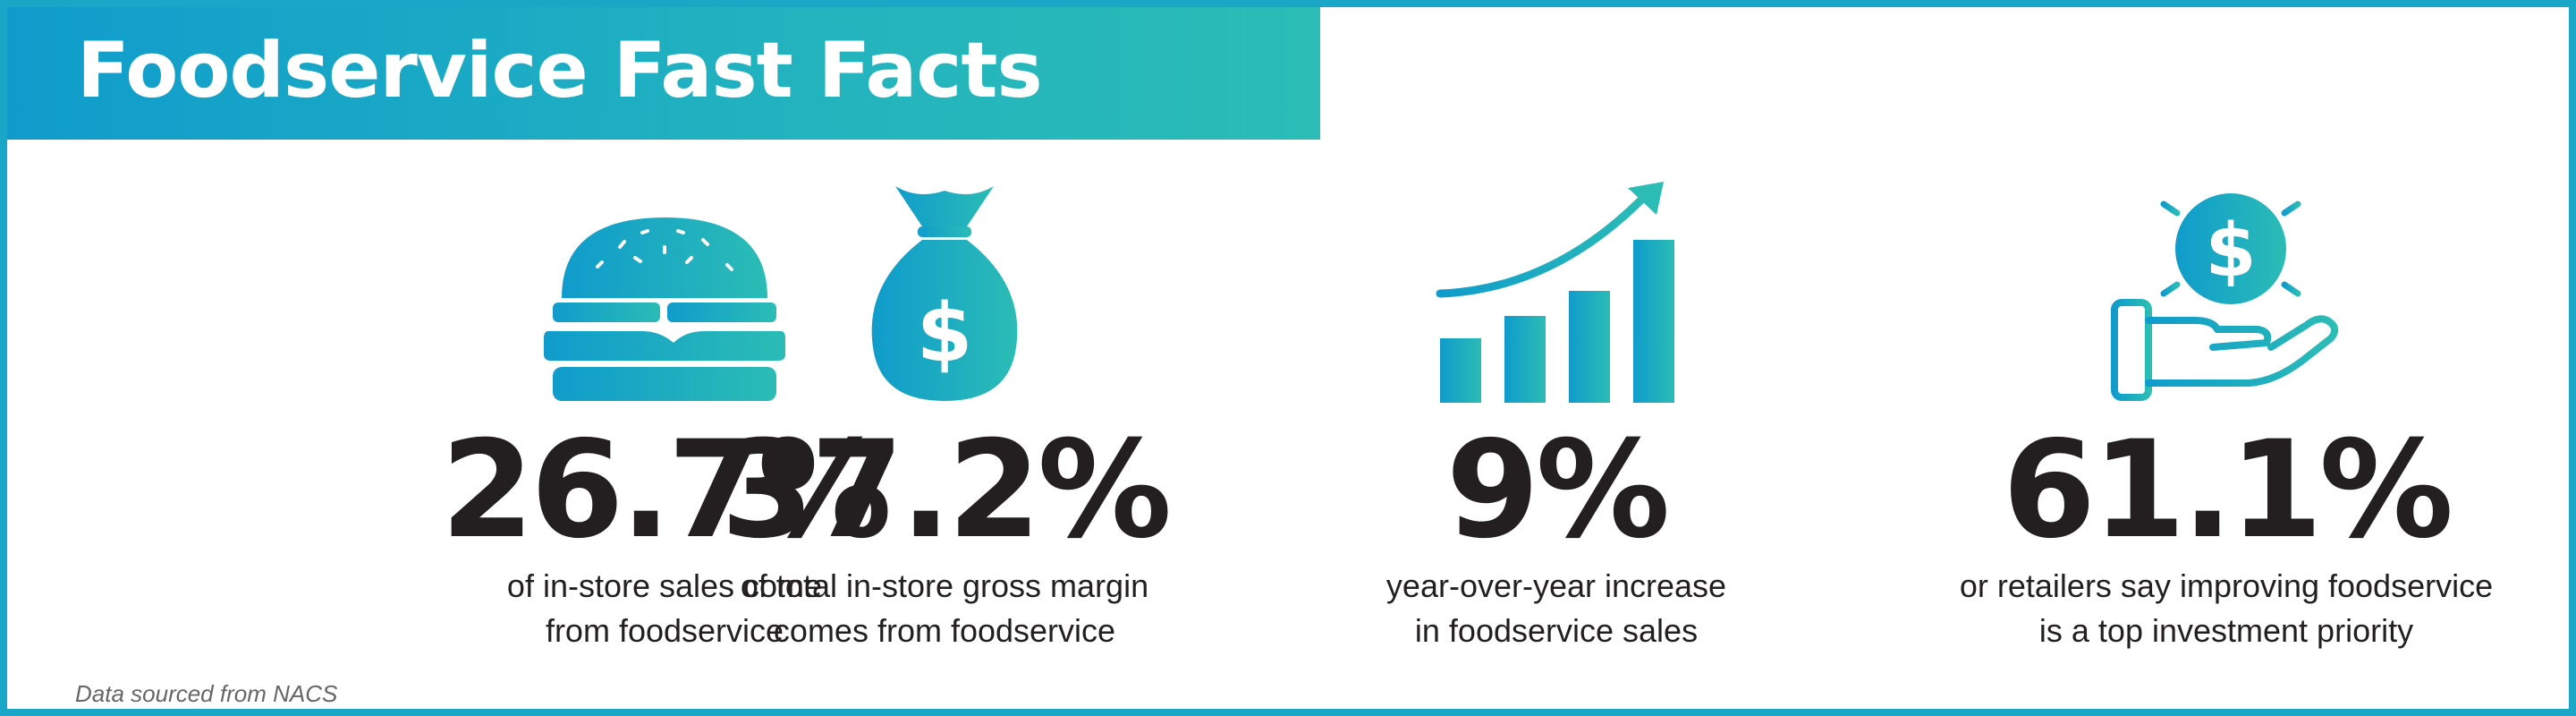 This screenshot has height=716, width=2576. Describe the element at coordinates (664, 585) in the screenshot. I see `description-line: of in-store sales come` at that location.